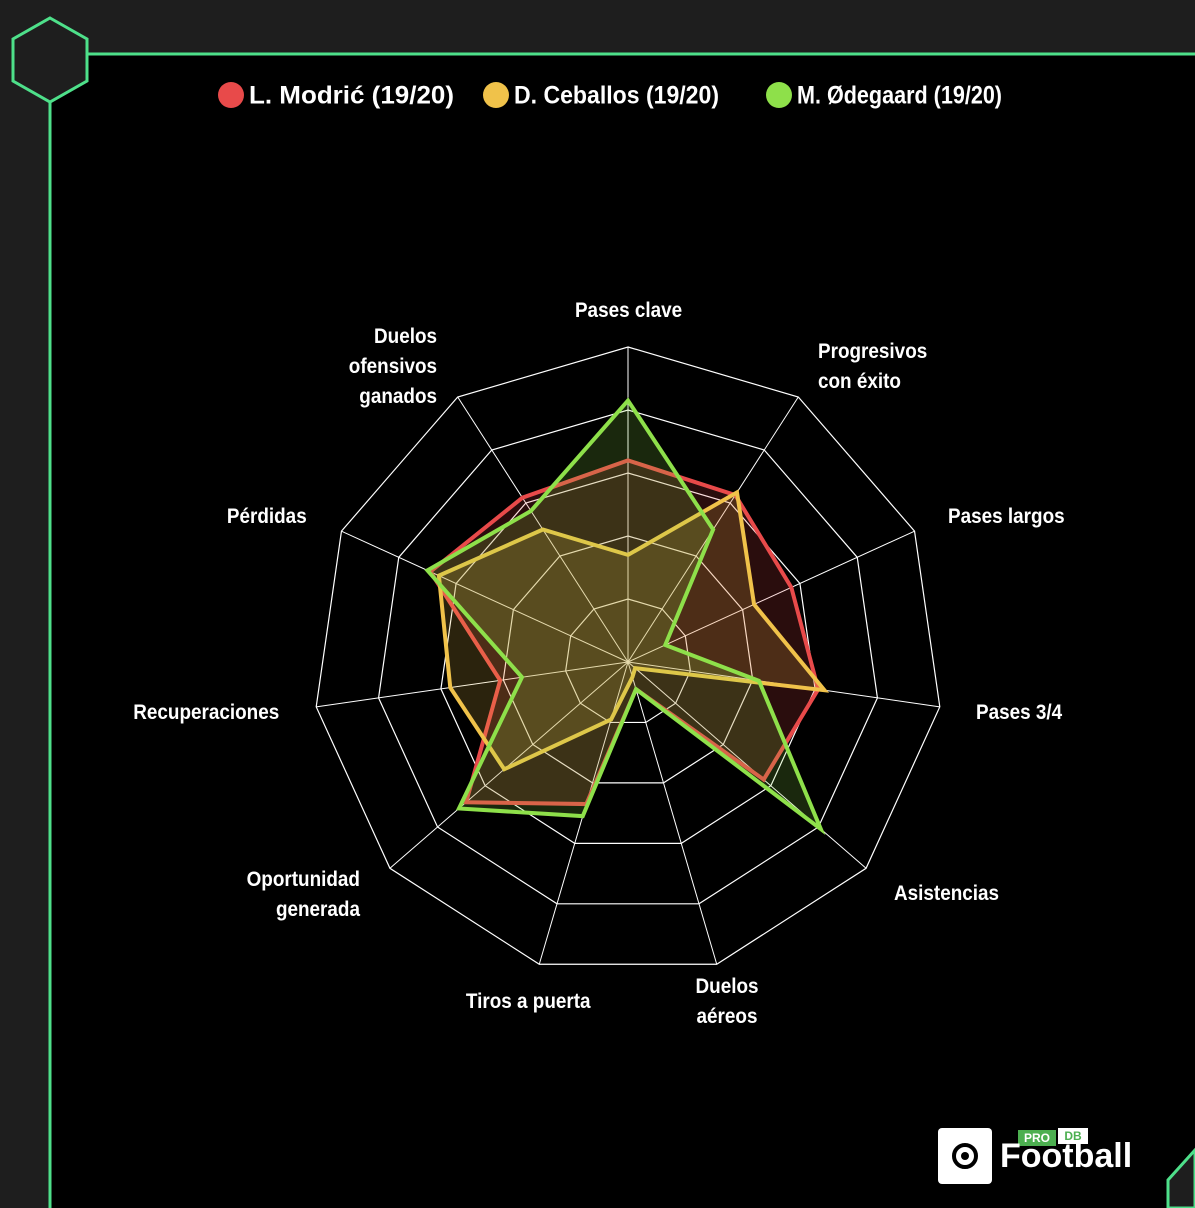  What do you see at coordinates (266, 516) in the screenshot?
I see `axis-label: Pérdidas` at bounding box center [266, 516].